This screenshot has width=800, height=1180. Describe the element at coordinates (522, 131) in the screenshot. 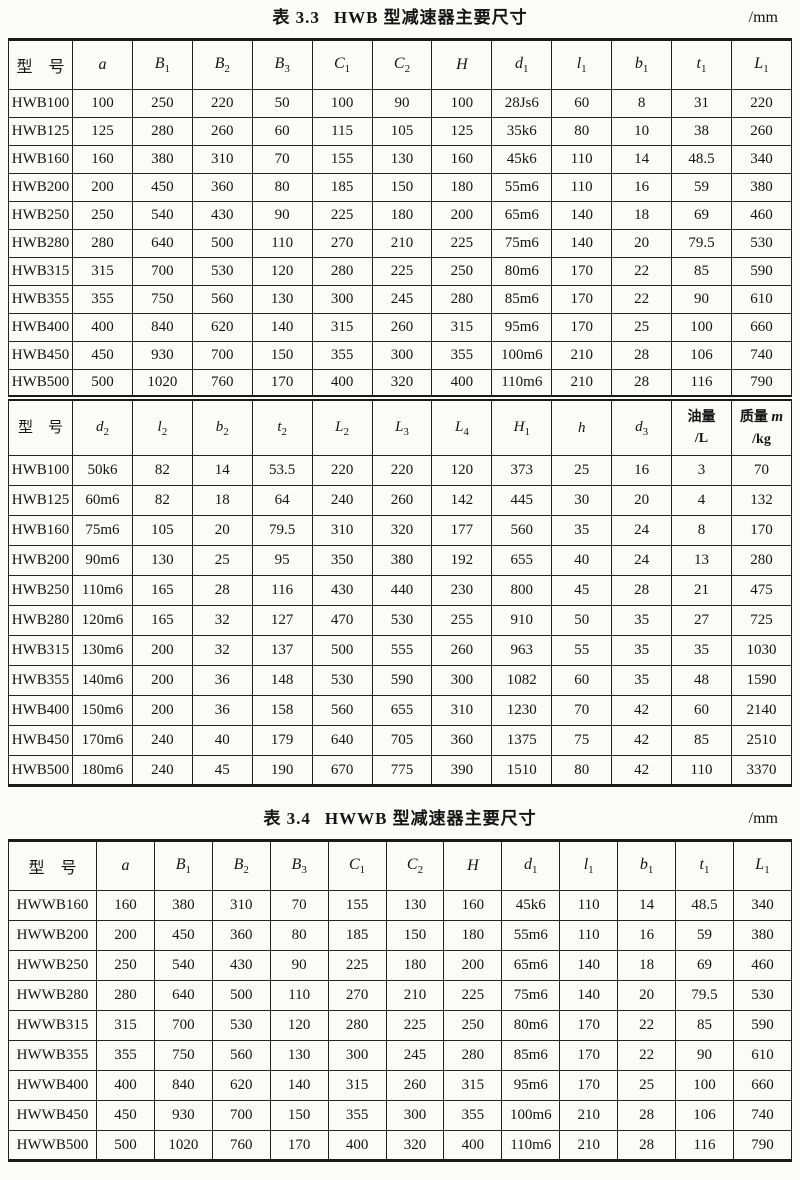

I see `value-cell: 35k6` at that location.